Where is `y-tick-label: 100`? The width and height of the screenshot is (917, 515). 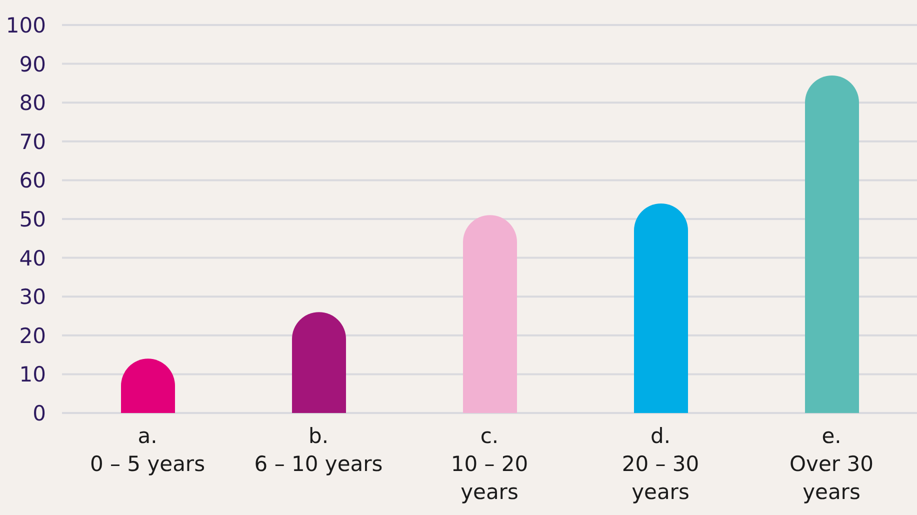 y-tick-label: 100 is located at coordinates (26, 25).